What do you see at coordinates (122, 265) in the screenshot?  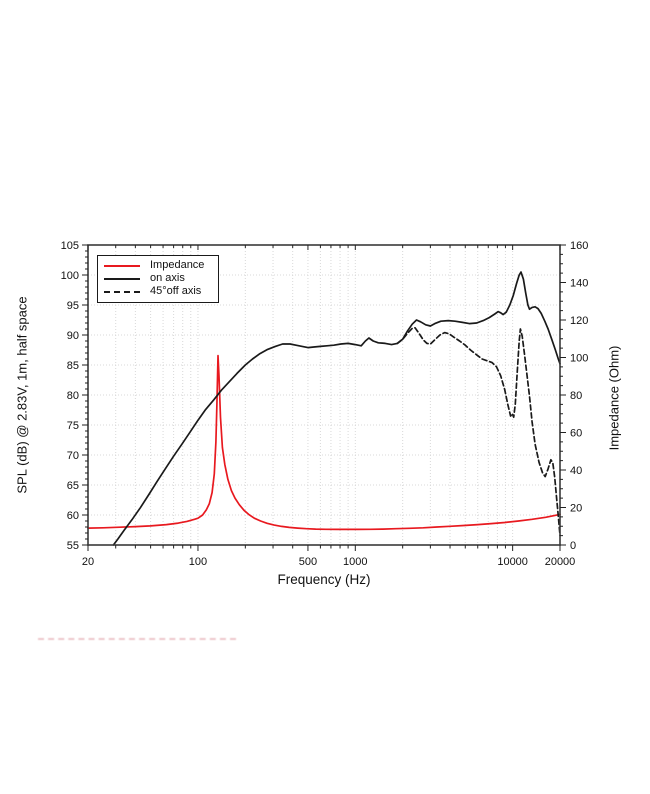 I see `impedance-line-sample` at bounding box center [122, 265].